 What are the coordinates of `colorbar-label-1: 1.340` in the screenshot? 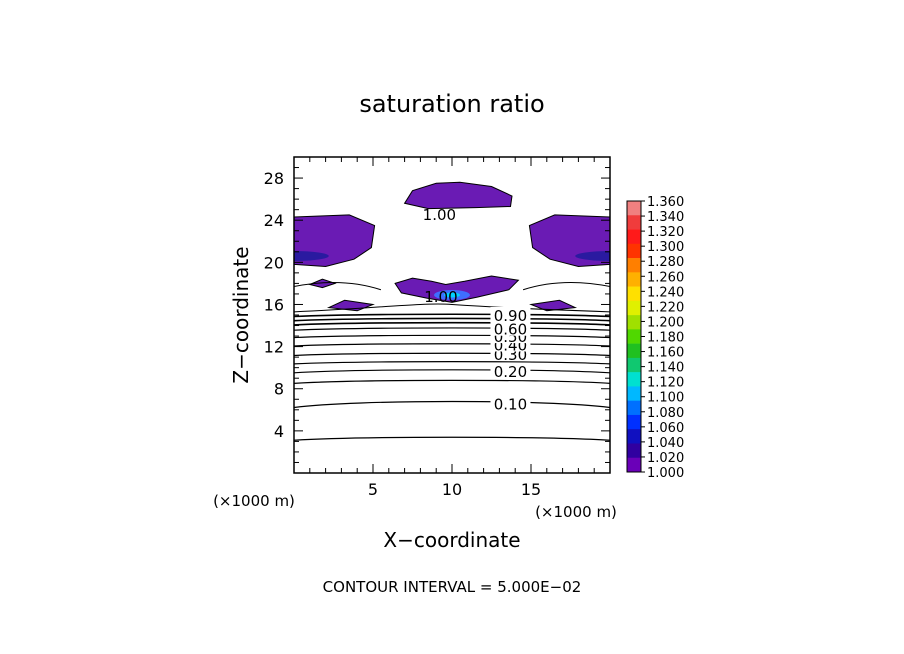 It's located at (665, 217).